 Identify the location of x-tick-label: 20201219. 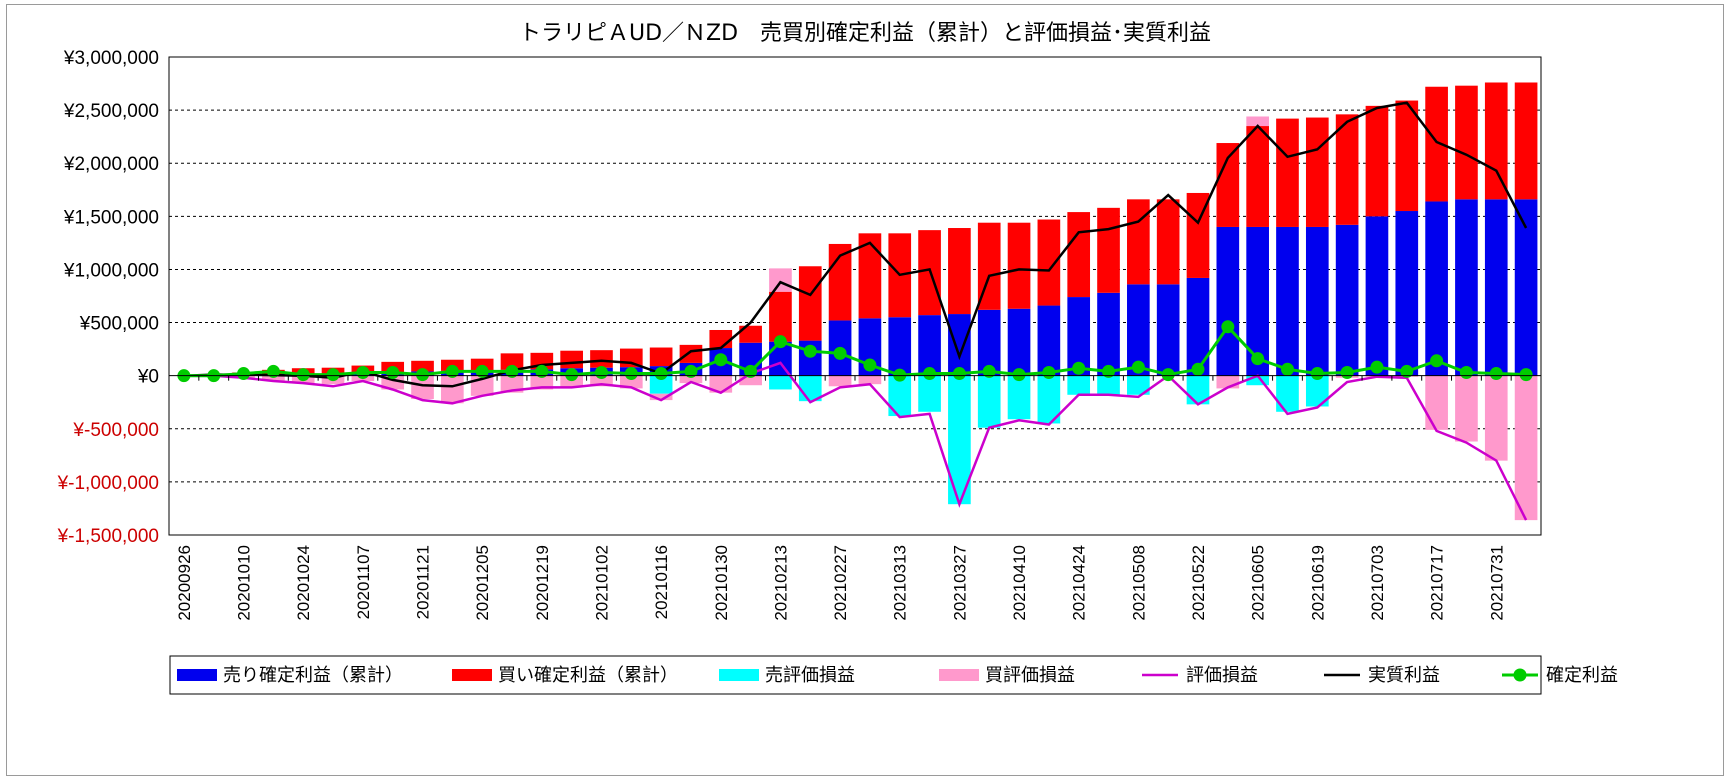
(542, 583).